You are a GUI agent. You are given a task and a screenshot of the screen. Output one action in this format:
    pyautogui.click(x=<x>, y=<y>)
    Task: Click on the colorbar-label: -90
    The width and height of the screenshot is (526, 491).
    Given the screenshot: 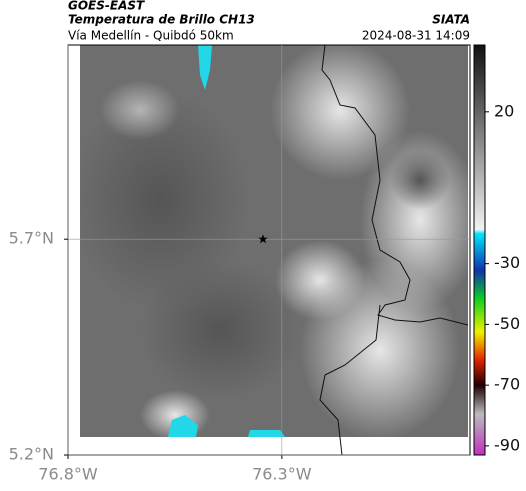 What is the action you would take?
    pyautogui.click(x=507, y=444)
    